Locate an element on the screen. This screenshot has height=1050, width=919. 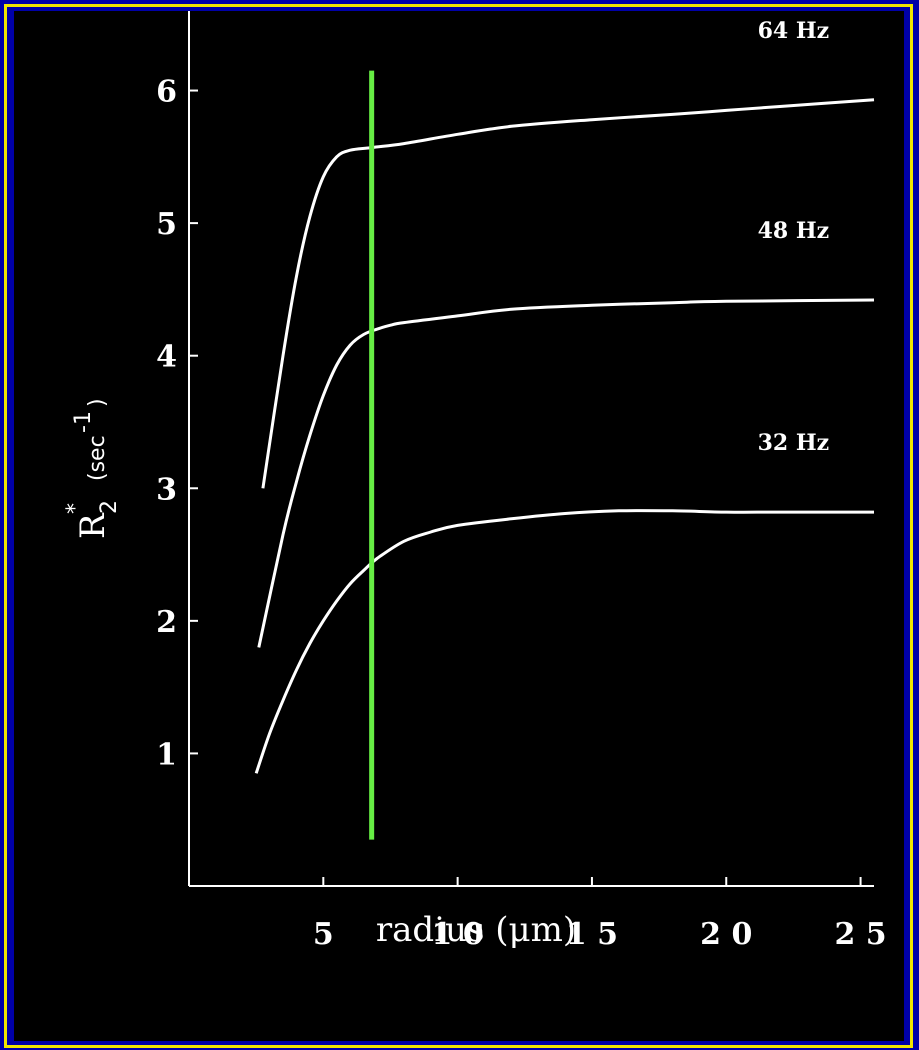
series-labels: 64 Hz 48 Hz 32 Hz is located at coordinates (794, 237).